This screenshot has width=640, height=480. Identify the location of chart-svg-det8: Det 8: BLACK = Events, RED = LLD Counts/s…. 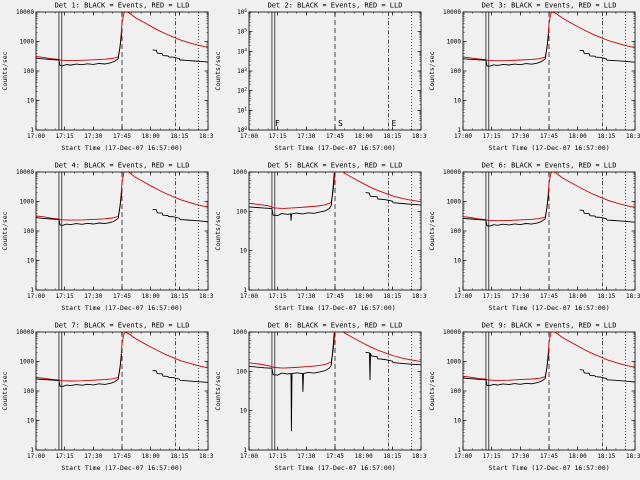
(320, 397).